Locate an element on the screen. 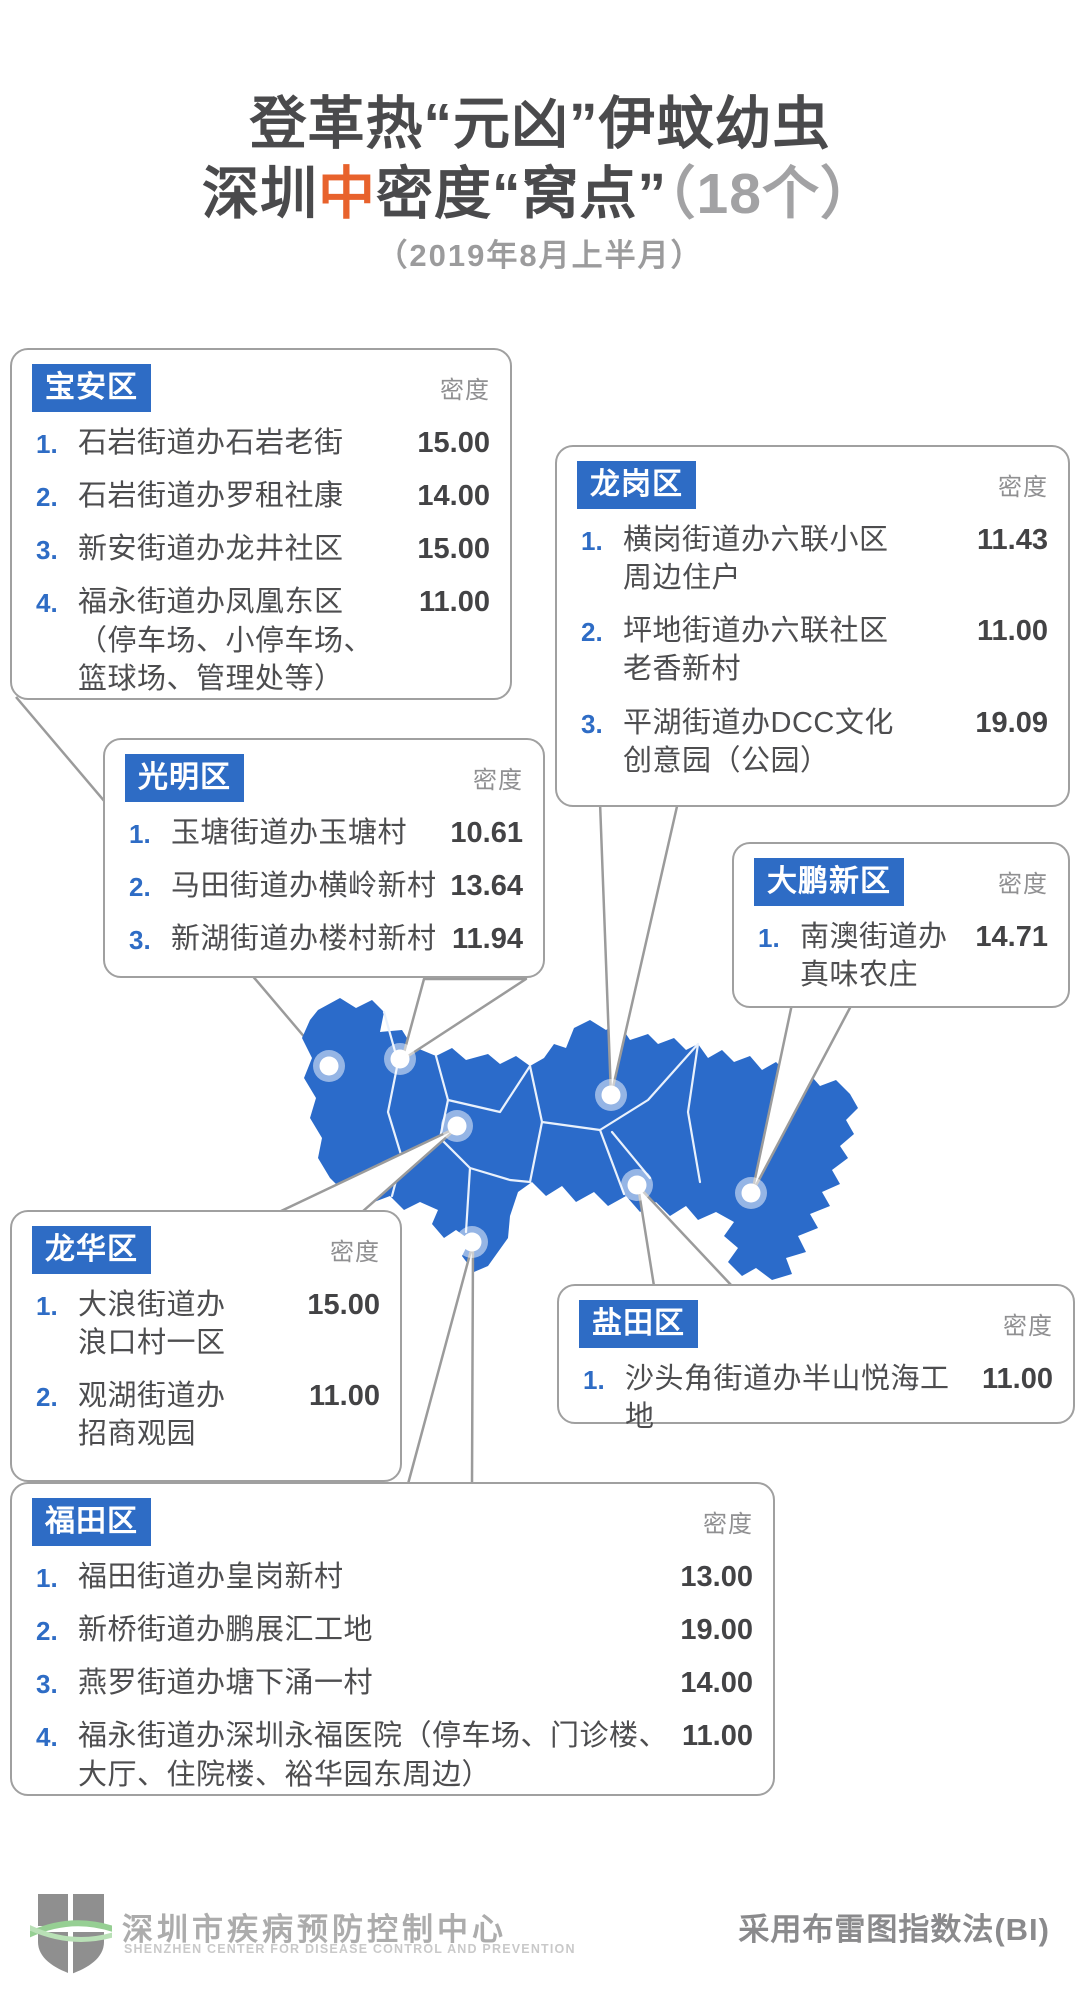  page-title-line2: 深圳中密度“窝点”（18个） is located at coordinates (540, 189).